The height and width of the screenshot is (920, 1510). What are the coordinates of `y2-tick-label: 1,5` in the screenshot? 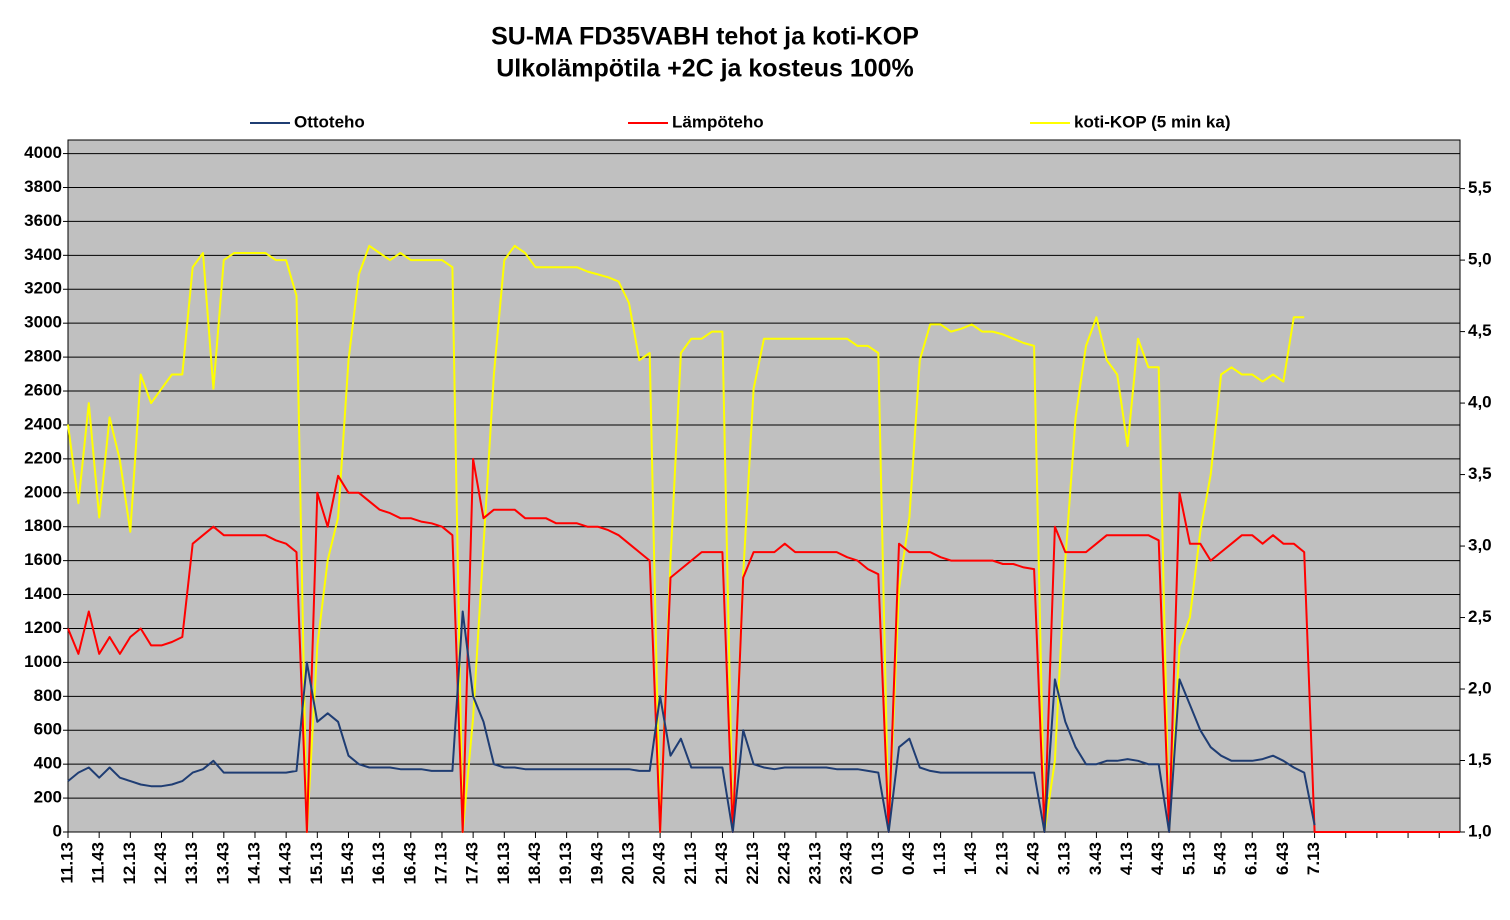 It's located at (1480, 759).